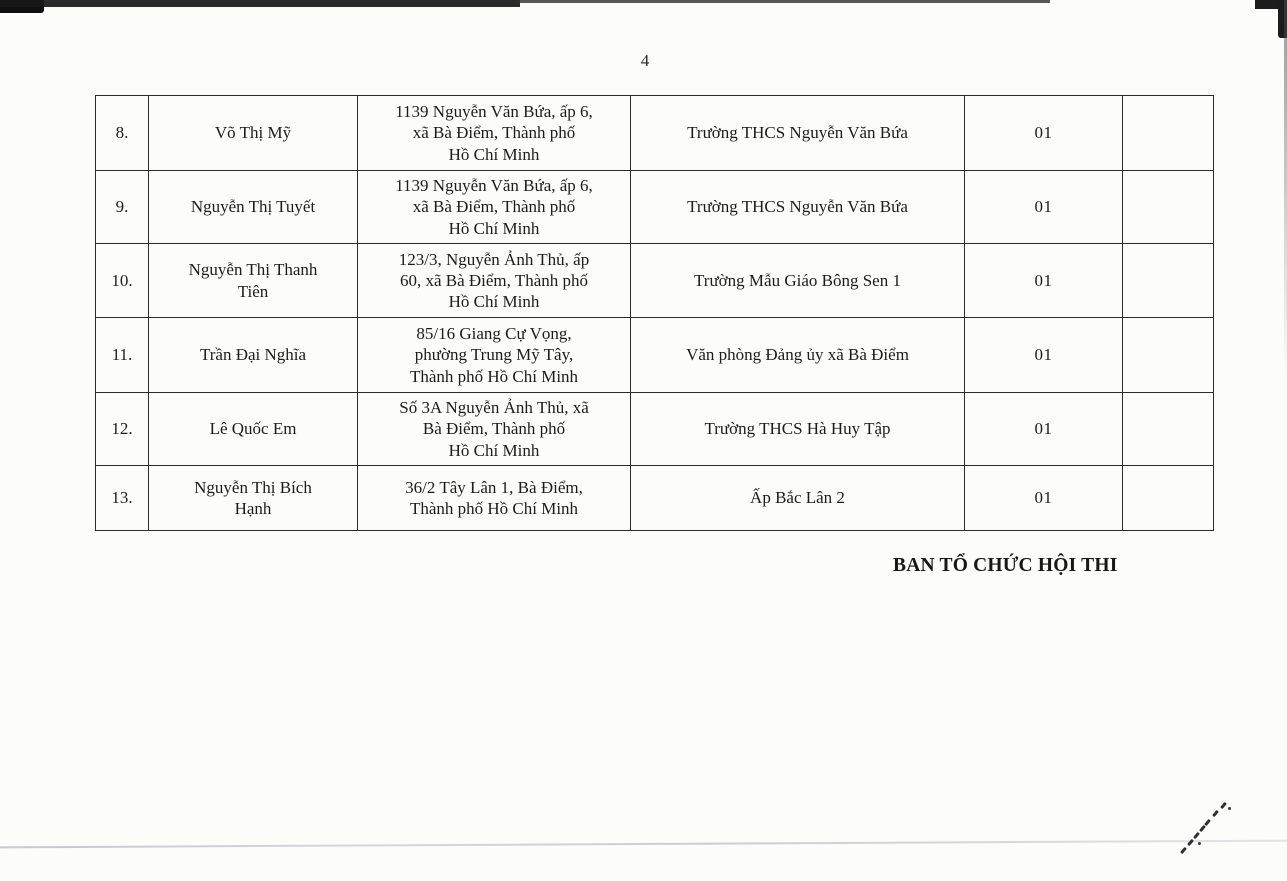  Describe the element at coordinates (122, 207) in the screenshot. I see `row-number-cell: 9.` at that location.